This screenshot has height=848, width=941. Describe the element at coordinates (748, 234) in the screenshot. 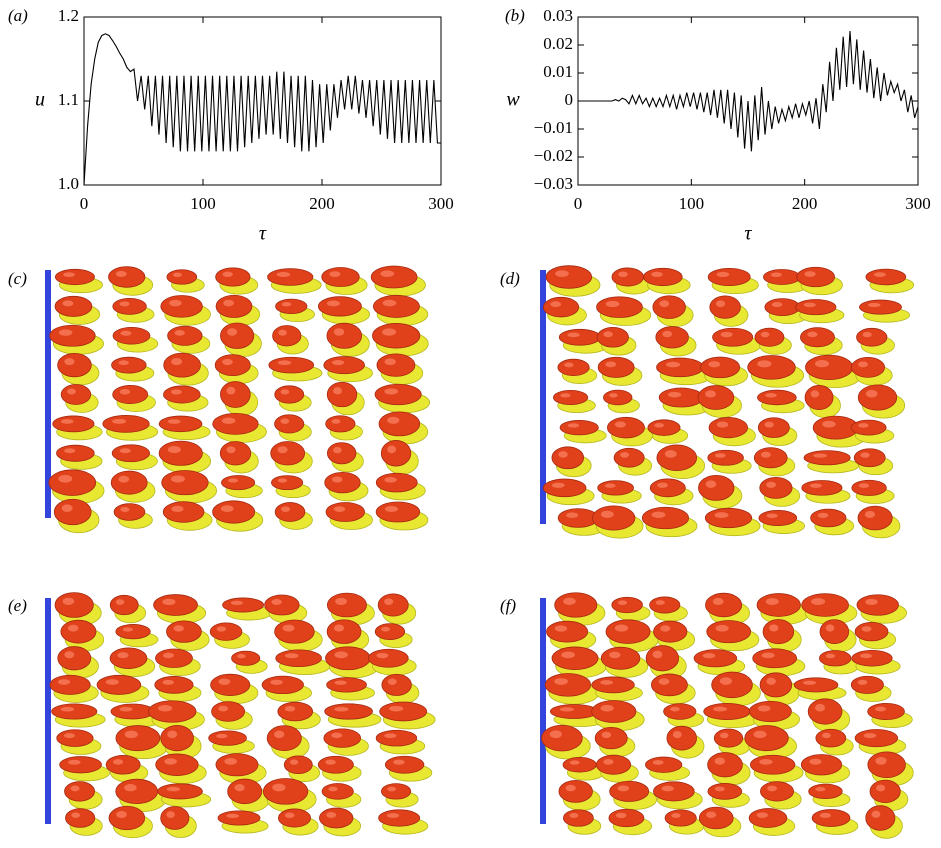

I see `x-axis-label: τ` at that location.